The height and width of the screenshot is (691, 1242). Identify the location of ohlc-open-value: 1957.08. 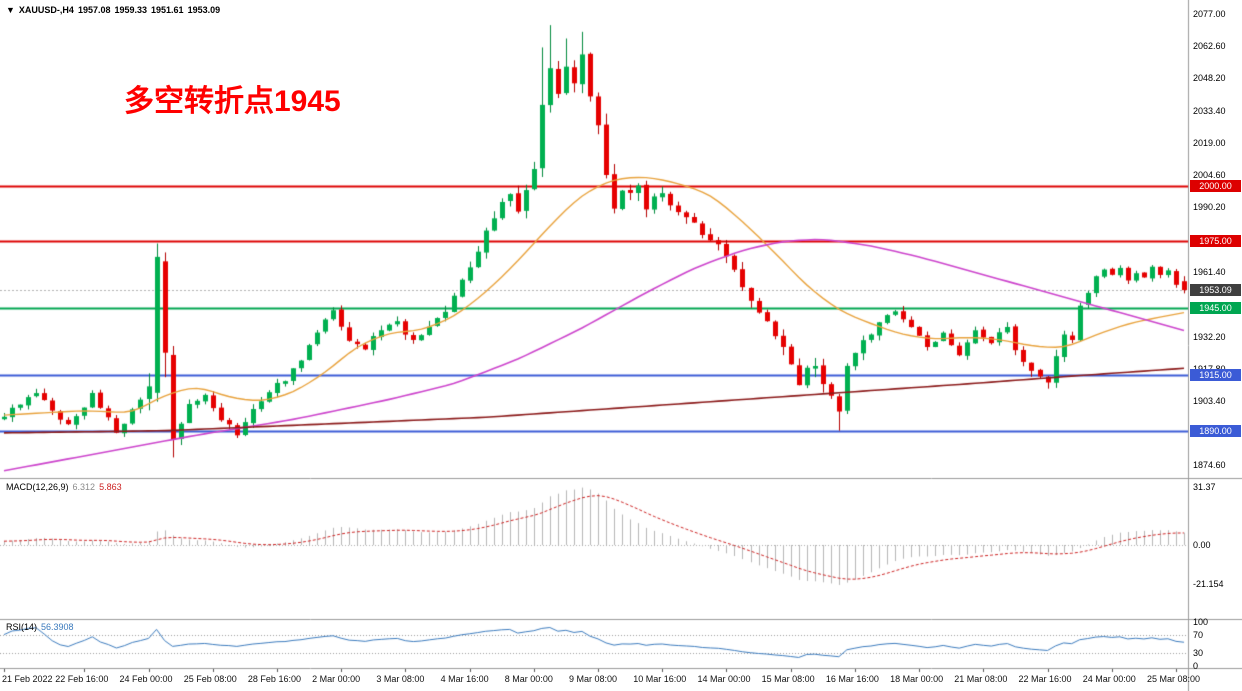
(94, 10).